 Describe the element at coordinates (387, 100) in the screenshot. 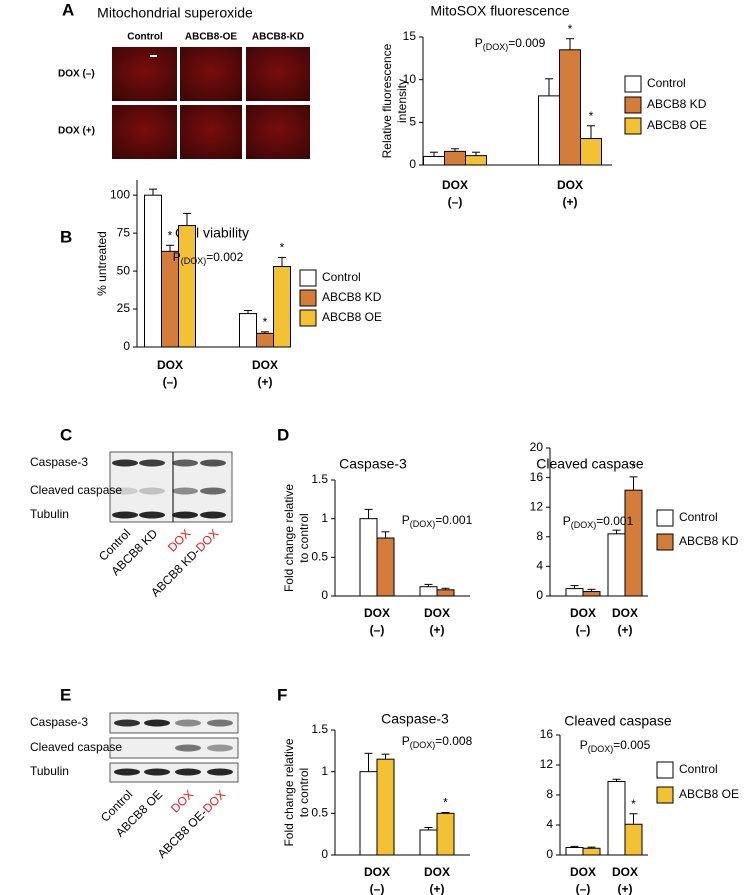

I see `y-axis-label: Relative fluorescence` at that location.